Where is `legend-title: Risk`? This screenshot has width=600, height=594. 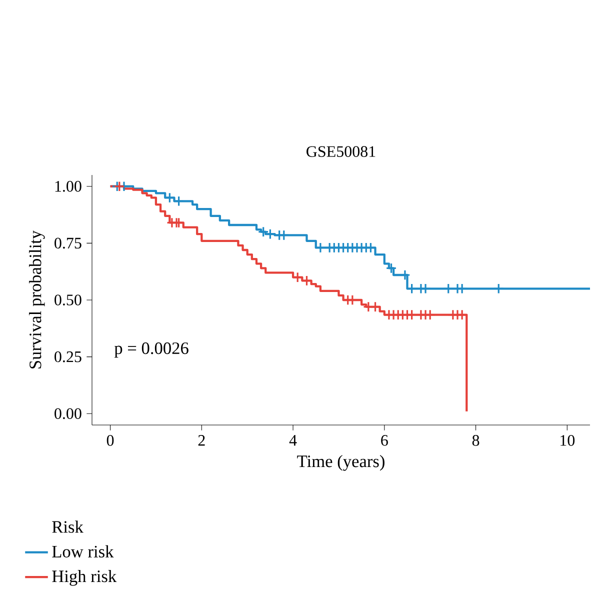
legend-title: Risk is located at coordinates (68, 526).